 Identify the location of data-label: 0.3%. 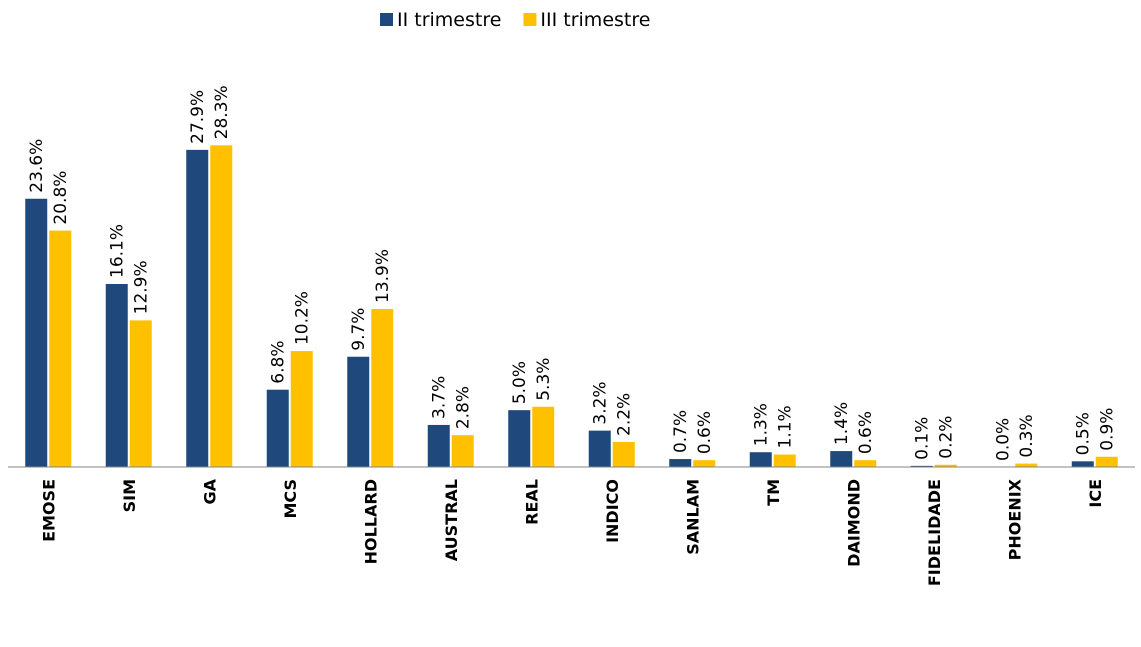
(1027, 435).